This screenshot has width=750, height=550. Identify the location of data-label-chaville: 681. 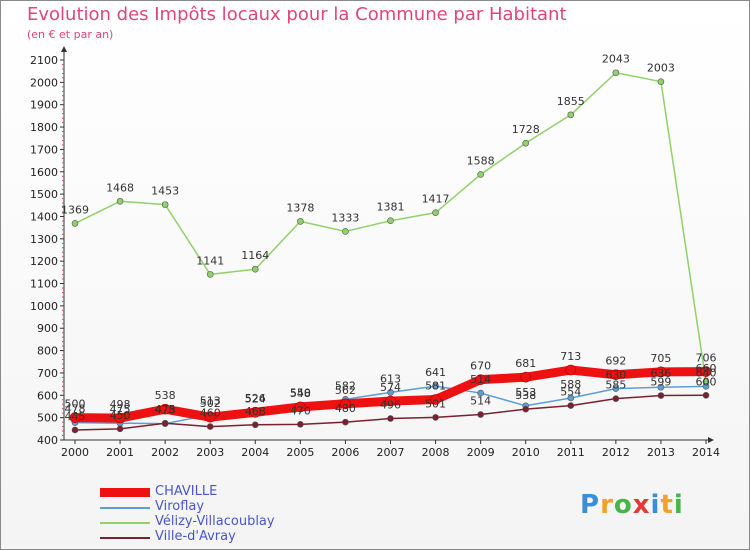
(525, 363).